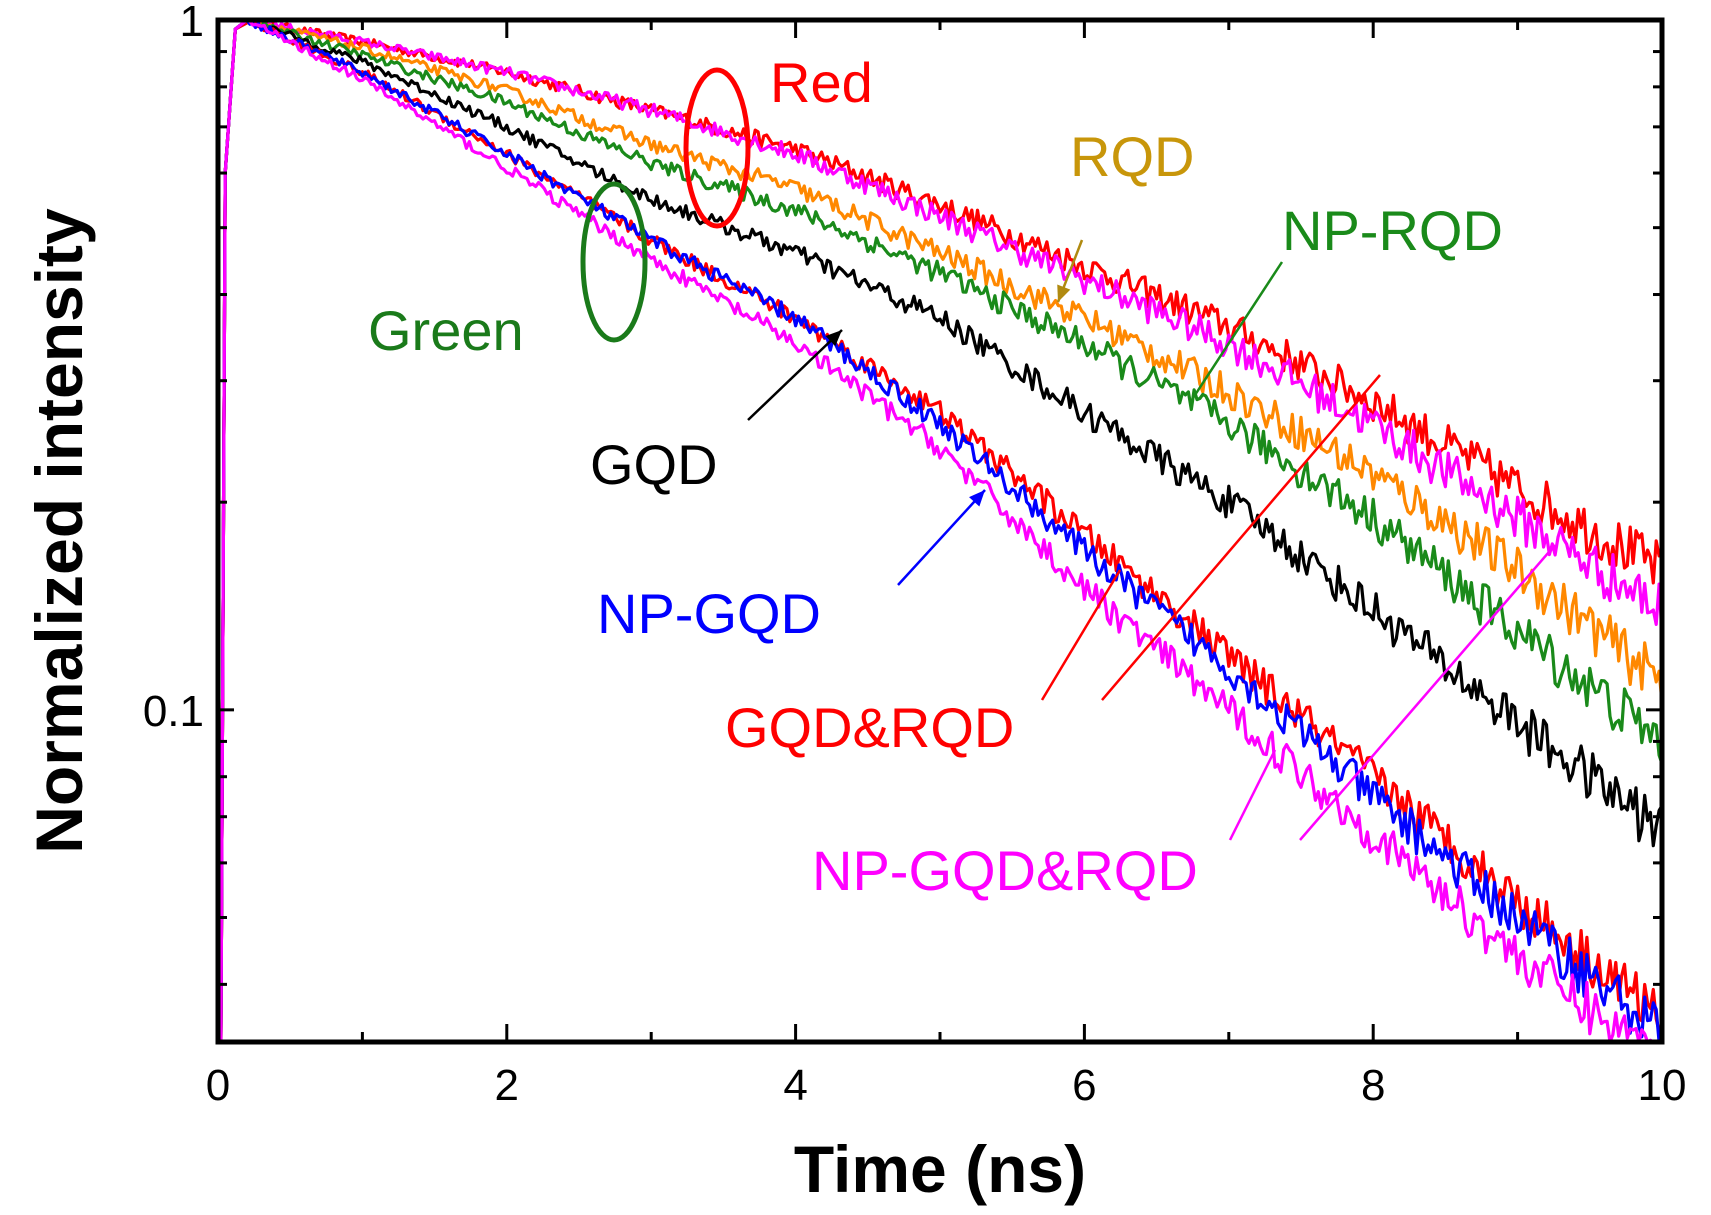  What do you see at coordinates (218, 1085) in the screenshot?
I see `x-tick-label: 0` at bounding box center [218, 1085].